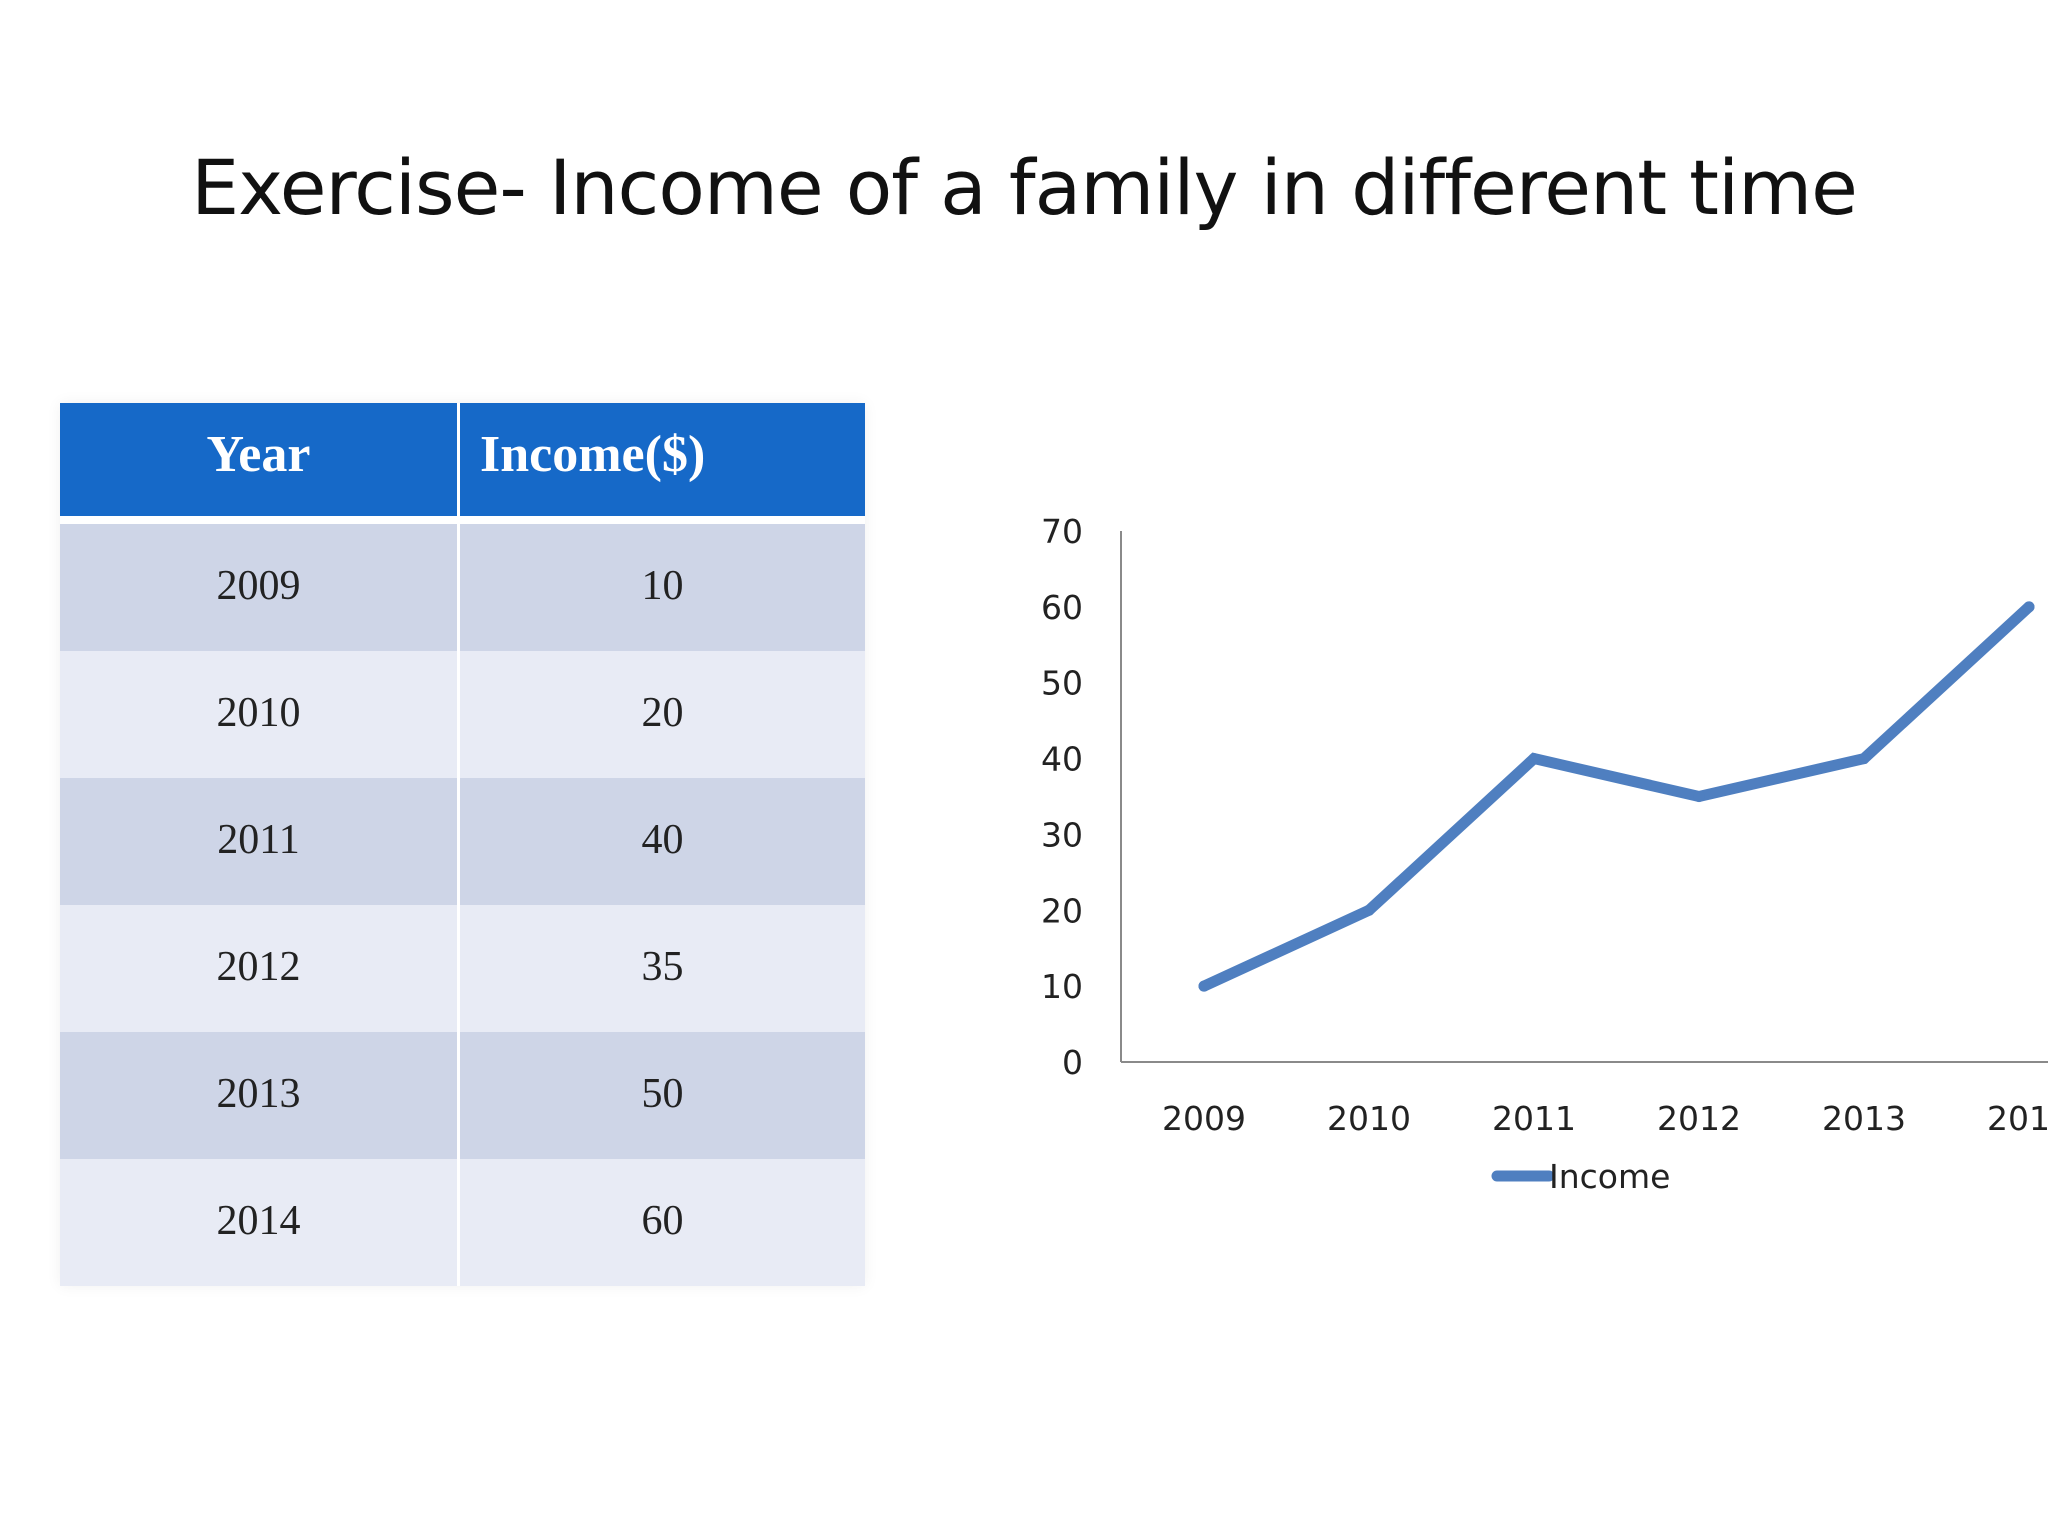 This screenshot has height=1536, width=2048. What do you see at coordinates (260, 714) in the screenshot?
I see `year-cell: 2010` at bounding box center [260, 714].